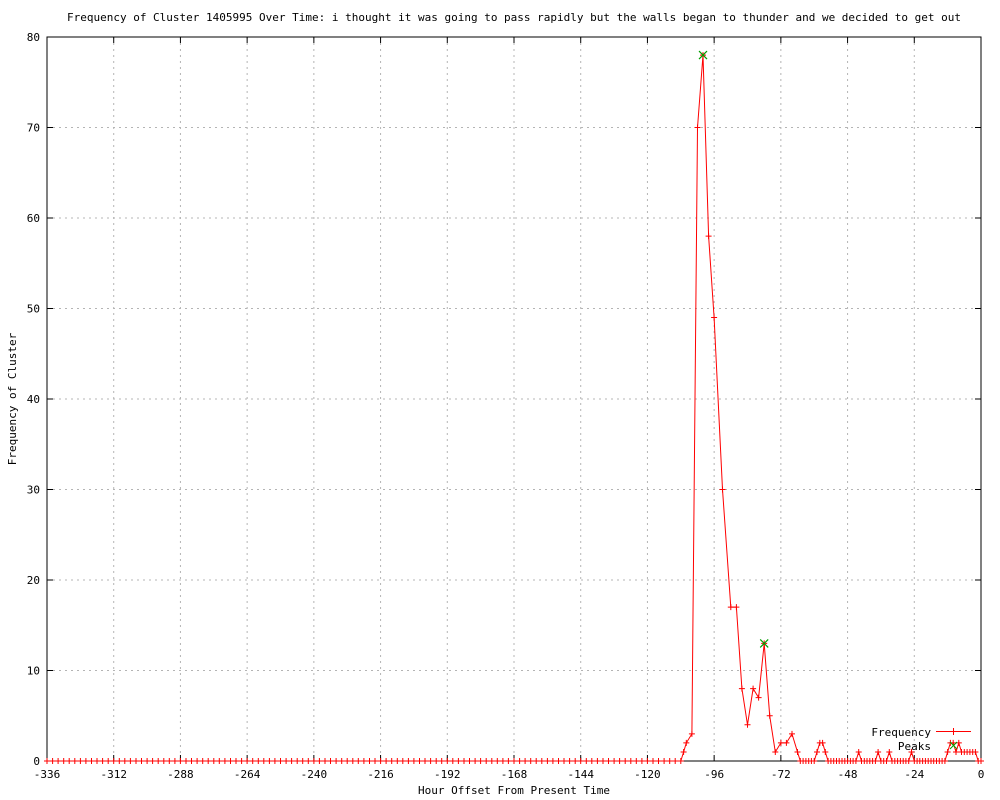 The image size is (1000, 800). Describe the element at coordinates (12, 398) in the screenshot. I see `y-axis-label: Frequency of Cluster` at that location.